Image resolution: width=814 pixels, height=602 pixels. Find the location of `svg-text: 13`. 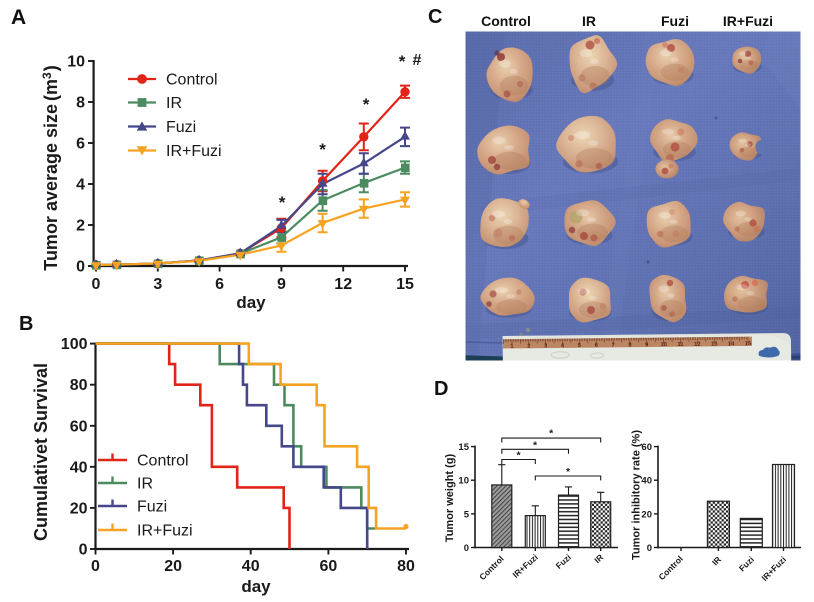

svg-text: 13 is located at coordinates (714, 345).